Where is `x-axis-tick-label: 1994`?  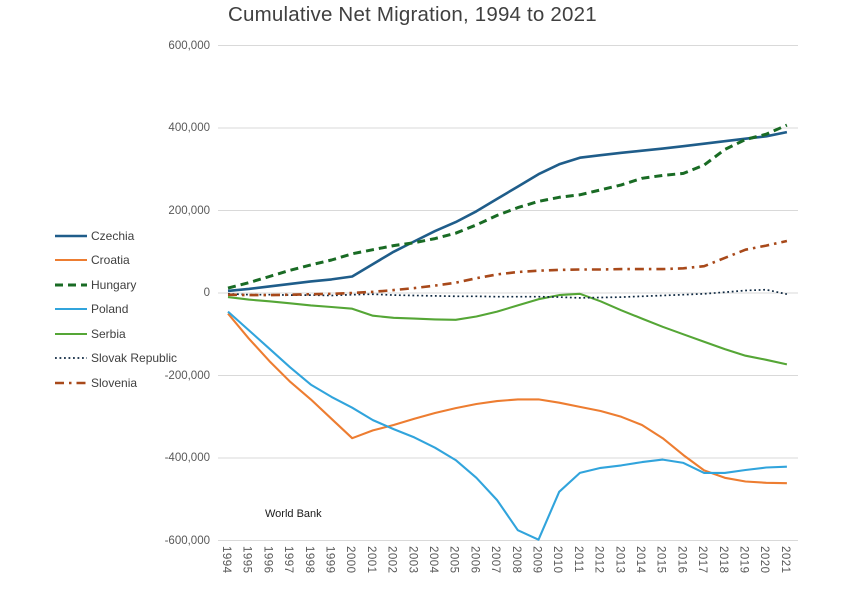 x-axis-tick-label: 1994 is located at coordinates (226, 560).